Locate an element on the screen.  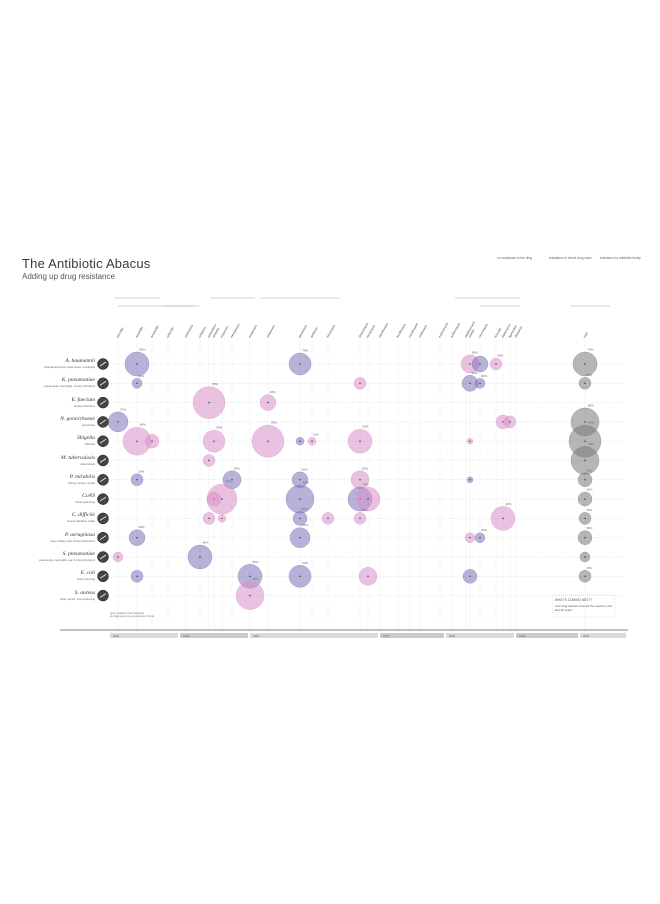
shigella-icon-glyph is located at coordinates (103, 441).